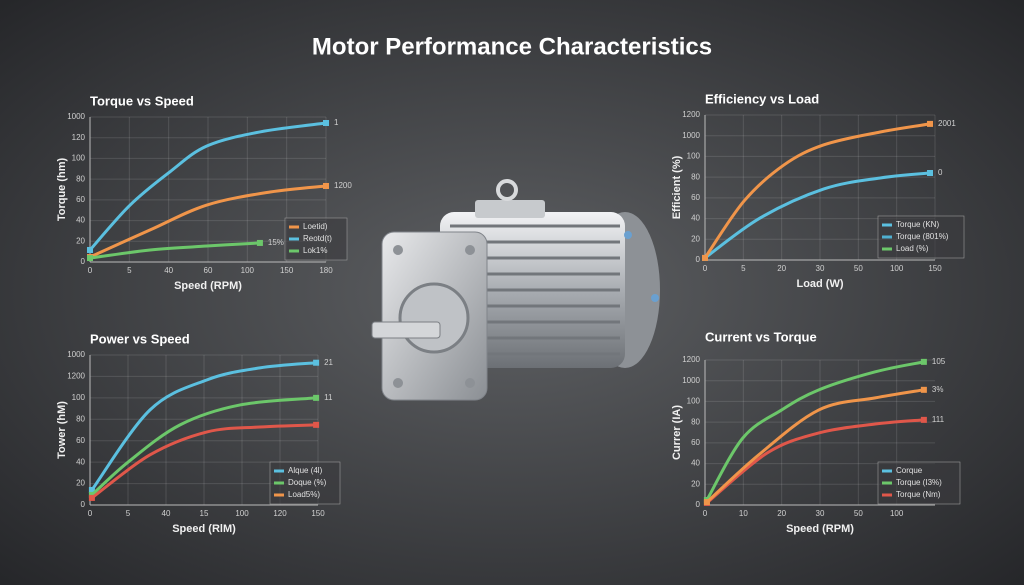 The width and height of the screenshot is (1024, 585). Describe the element at coordinates (512, 46) in the screenshot. I see `page-title: Motor Performance Characteristics` at that location.